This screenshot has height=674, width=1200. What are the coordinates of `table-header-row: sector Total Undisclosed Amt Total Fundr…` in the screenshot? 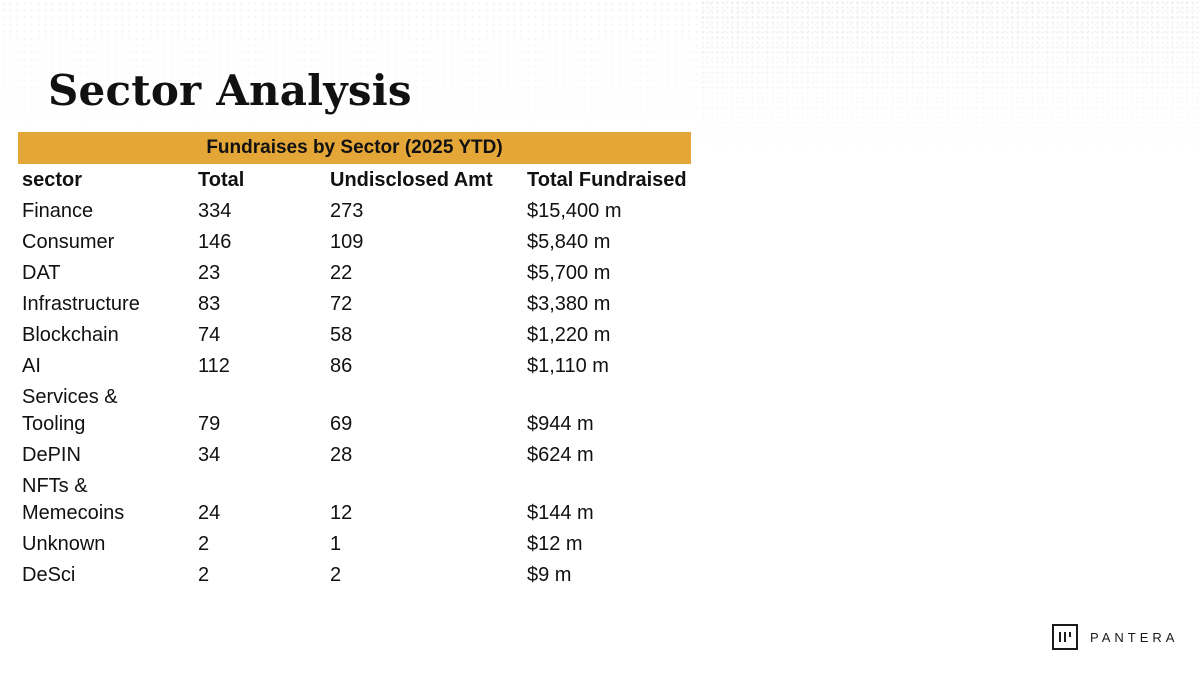 It's located at (354, 180).